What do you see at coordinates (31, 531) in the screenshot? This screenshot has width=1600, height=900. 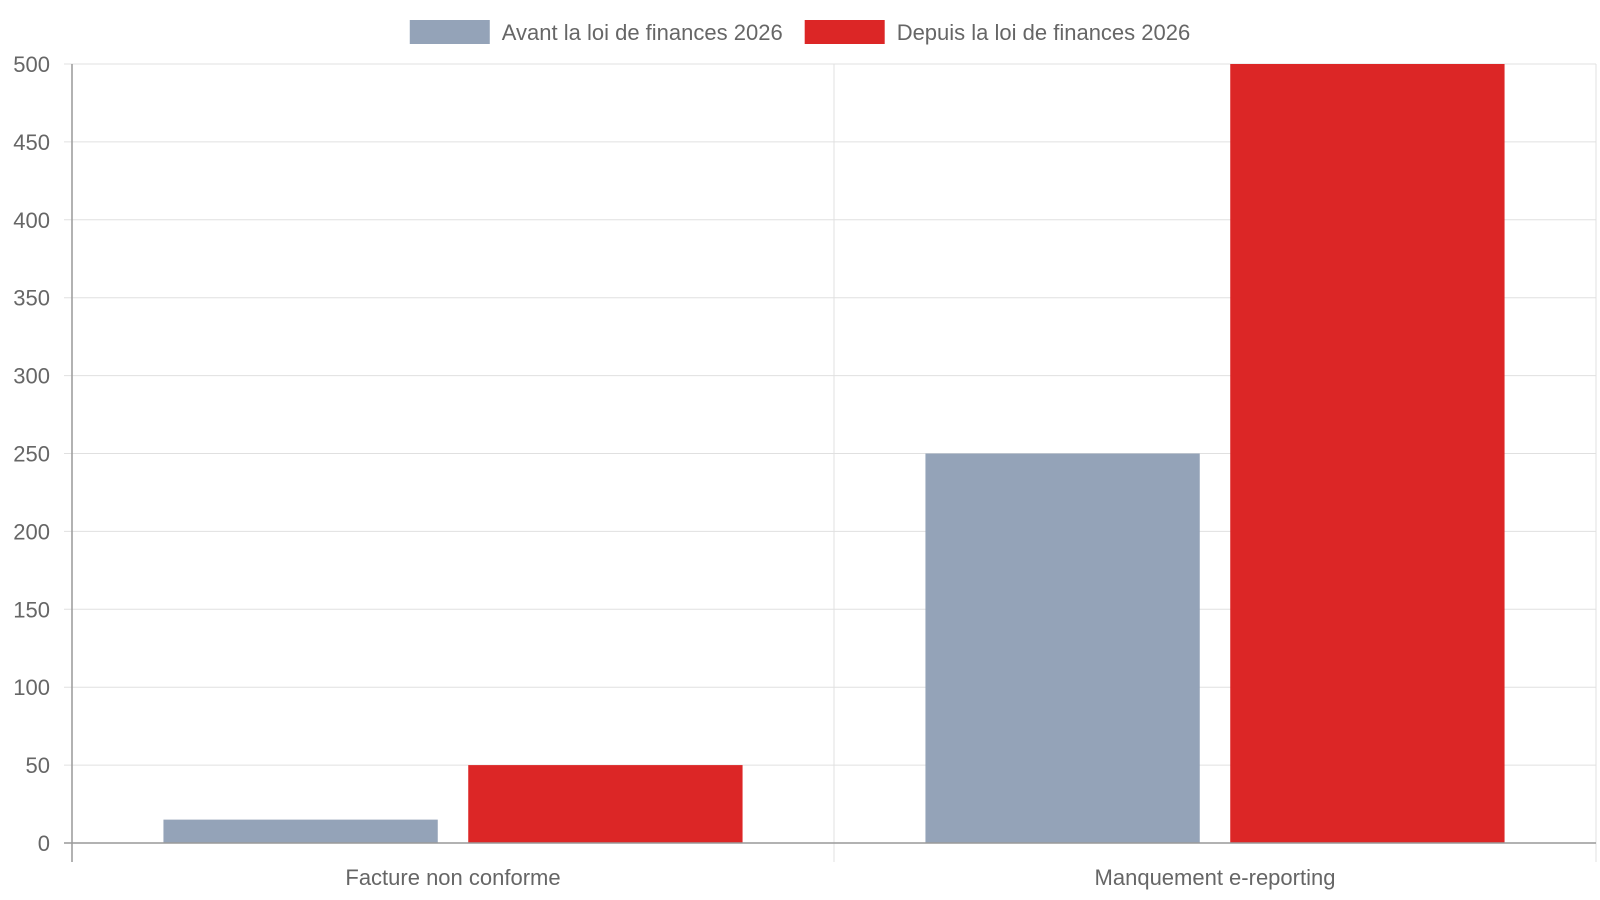 I see `y-tick-label: 200` at bounding box center [31, 531].